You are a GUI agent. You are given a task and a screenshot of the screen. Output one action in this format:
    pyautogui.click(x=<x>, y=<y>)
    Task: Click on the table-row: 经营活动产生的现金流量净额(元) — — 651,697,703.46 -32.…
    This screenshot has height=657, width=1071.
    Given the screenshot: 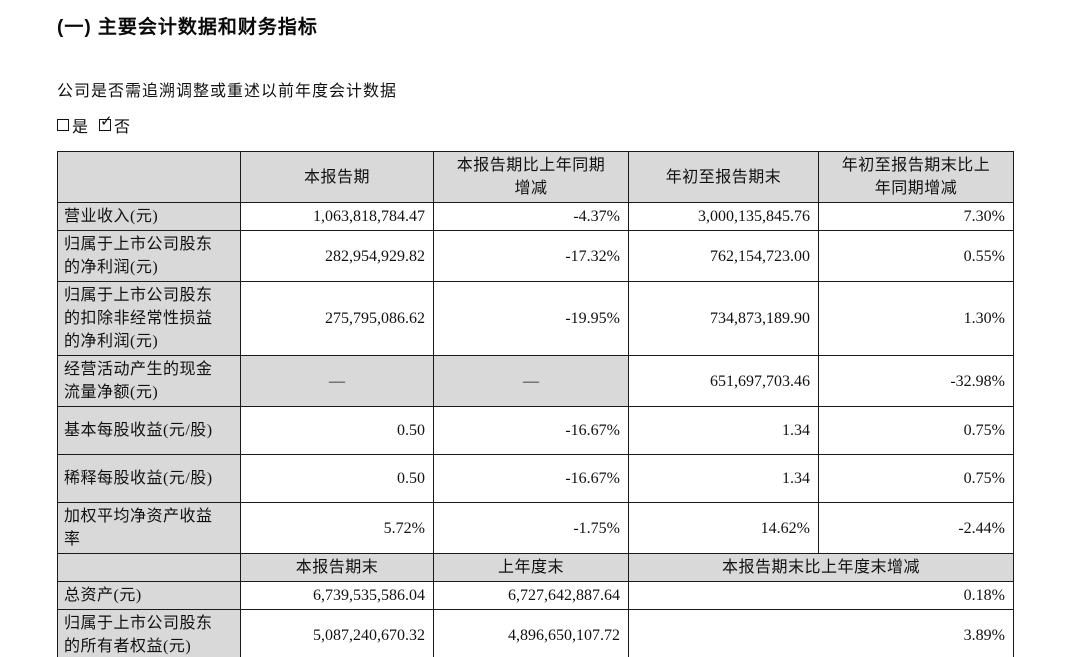 What is the action you would take?
    pyautogui.click(x=535, y=381)
    